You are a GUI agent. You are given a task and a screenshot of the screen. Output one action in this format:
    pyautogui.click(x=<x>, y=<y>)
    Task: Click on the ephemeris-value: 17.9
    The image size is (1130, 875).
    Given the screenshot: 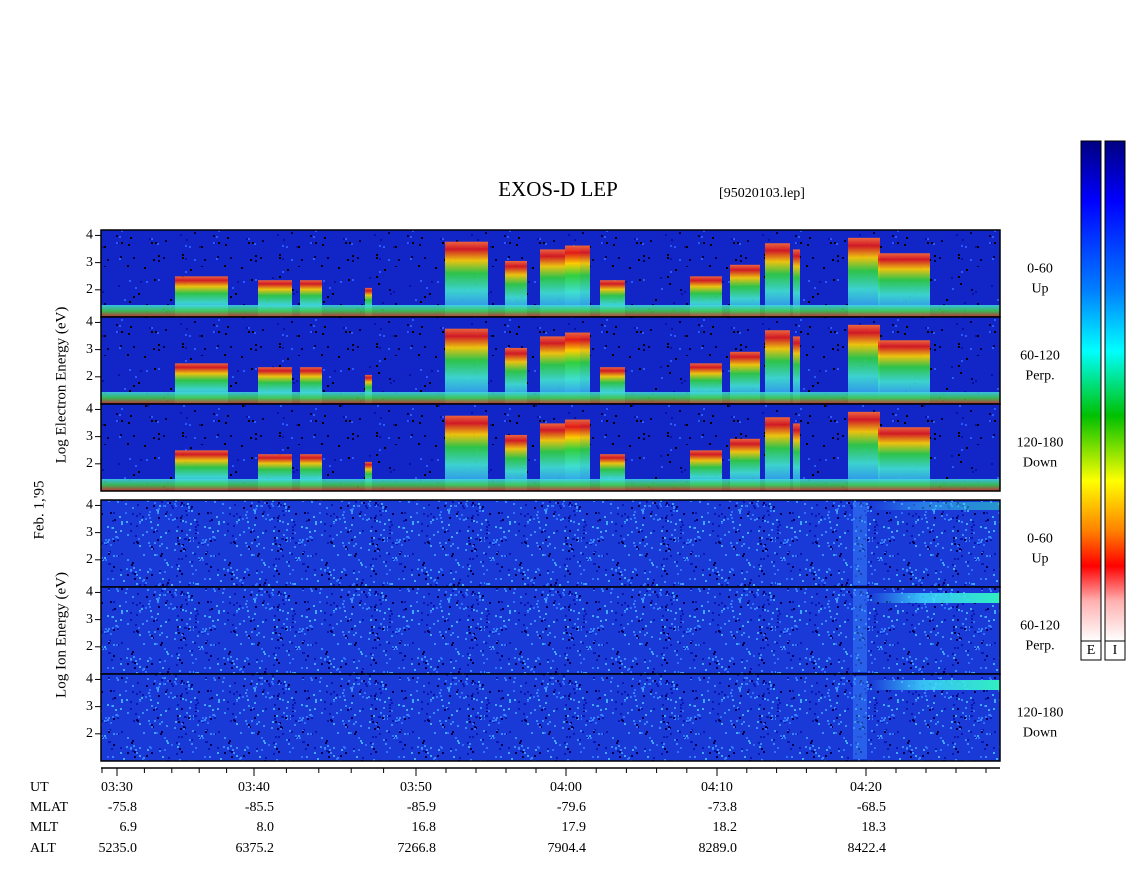 What is the action you would take?
    pyautogui.click(x=574, y=827)
    